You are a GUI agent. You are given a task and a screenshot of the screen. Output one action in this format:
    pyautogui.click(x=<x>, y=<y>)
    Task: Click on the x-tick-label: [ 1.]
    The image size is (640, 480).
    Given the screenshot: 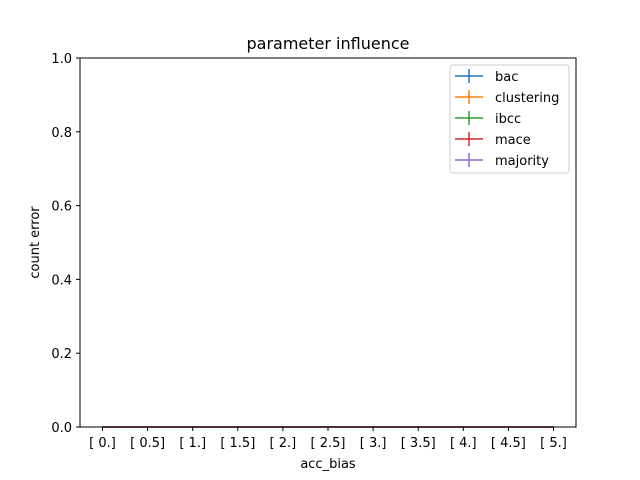 What is the action you would take?
    pyautogui.click(x=192, y=443)
    